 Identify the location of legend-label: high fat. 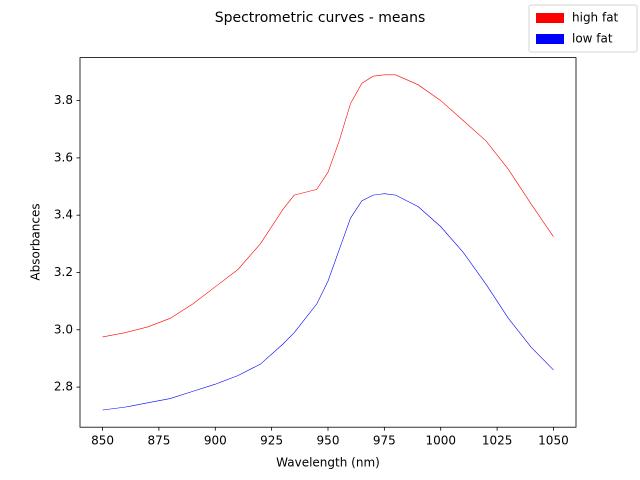
(595, 18).